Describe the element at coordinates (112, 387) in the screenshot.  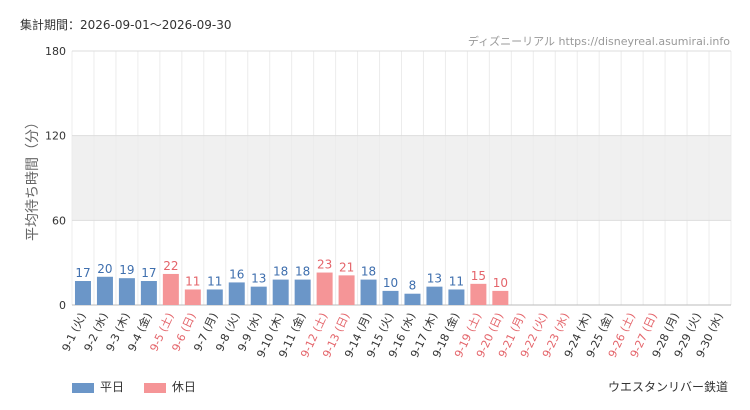
I see `legend-label-weekday: 平日` at that location.